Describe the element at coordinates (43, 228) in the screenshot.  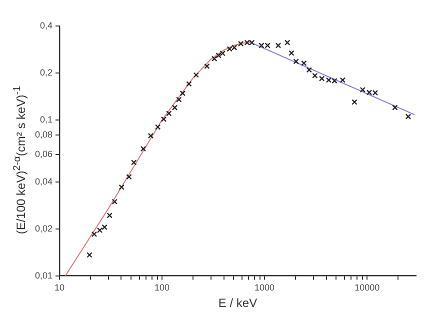
I see `y-tick-label: 0,02` at that location.